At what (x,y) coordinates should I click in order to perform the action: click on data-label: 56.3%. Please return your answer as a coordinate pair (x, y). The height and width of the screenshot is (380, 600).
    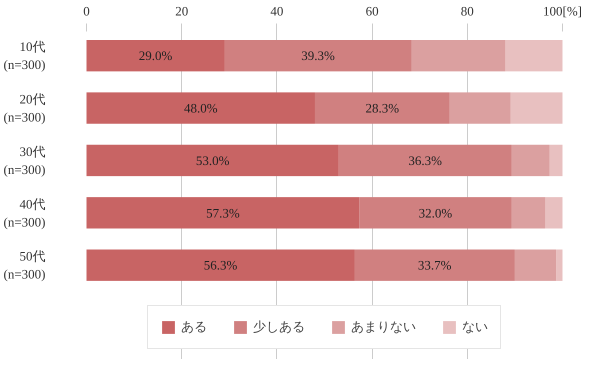
    Looking at the image, I should click on (221, 265).